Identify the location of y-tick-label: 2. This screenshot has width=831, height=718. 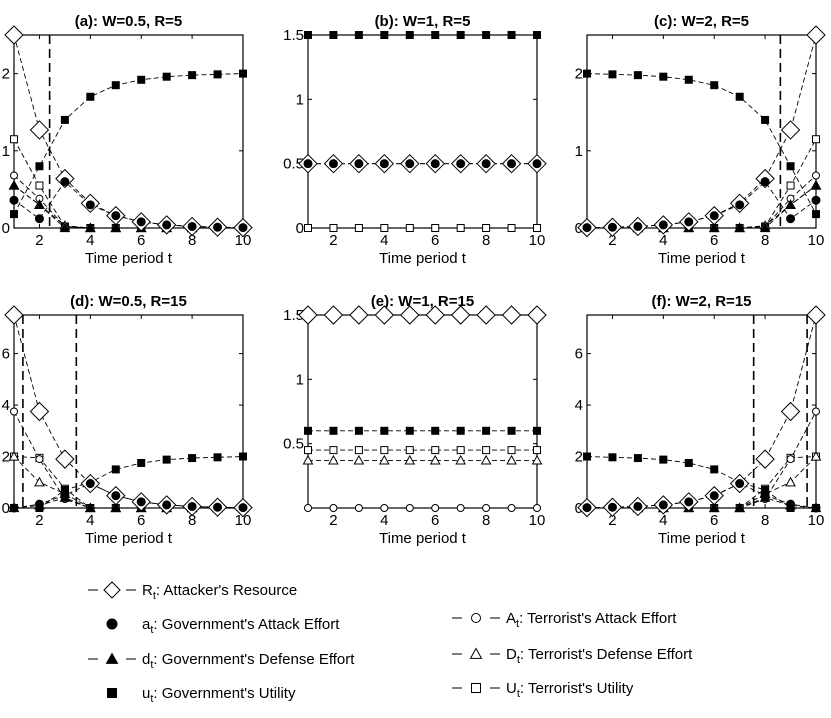
(579, 74).